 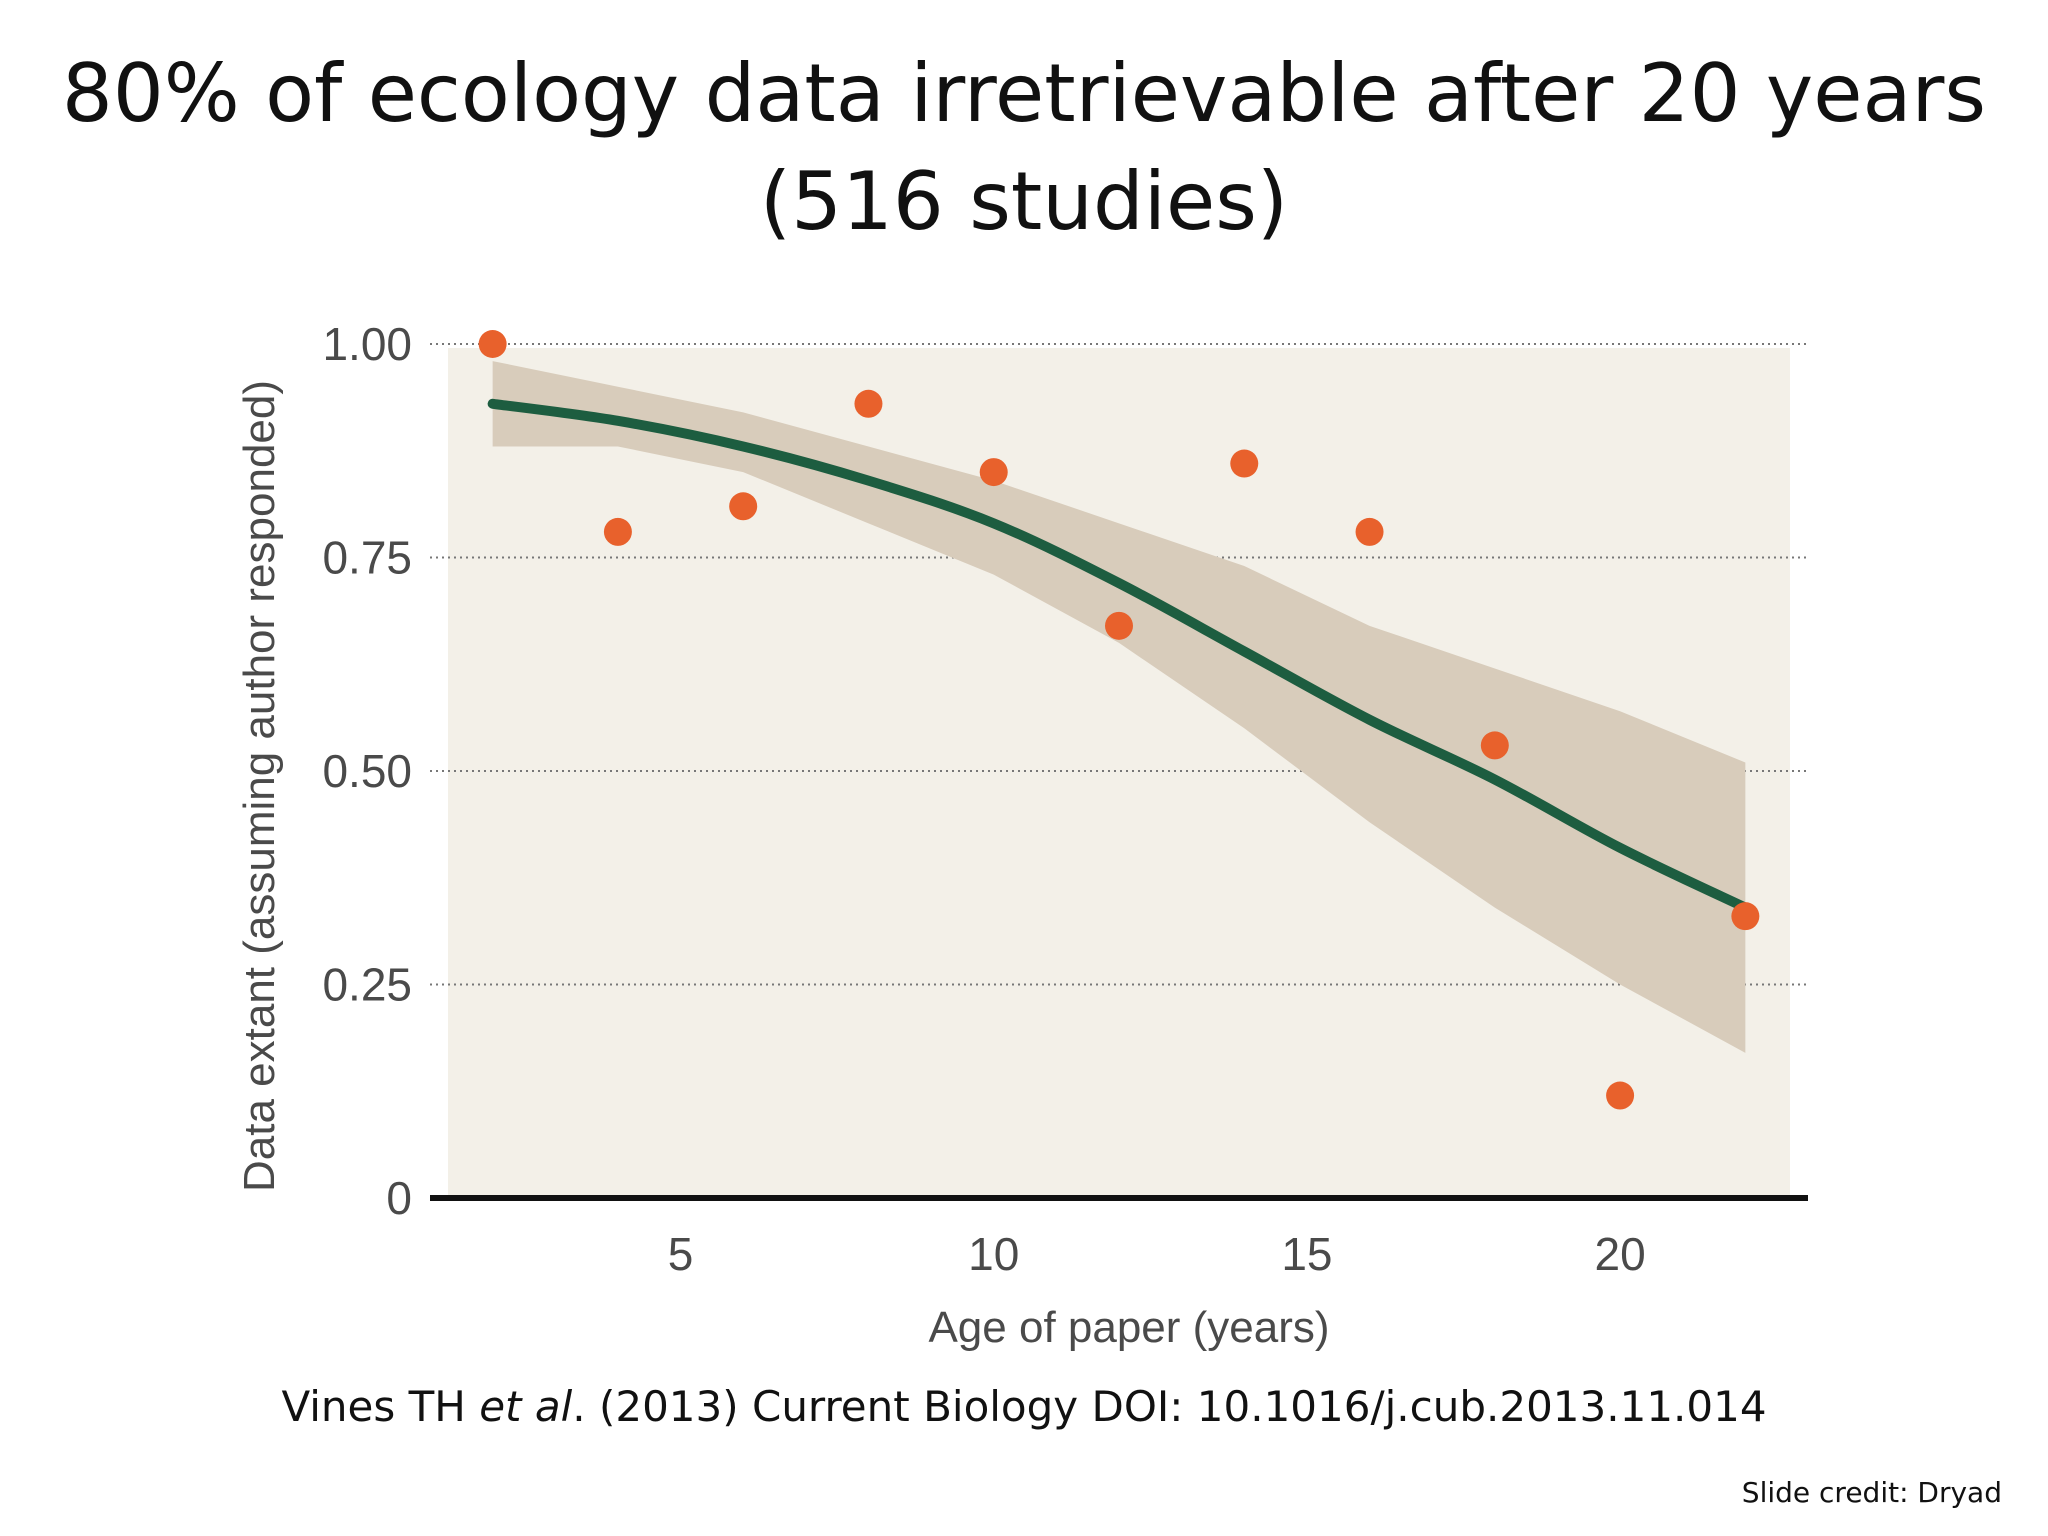 What do you see at coordinates (1306, 1254) in the screenshot?
I see `x-tick-label: 15` at bounding box center [1306, 1254].